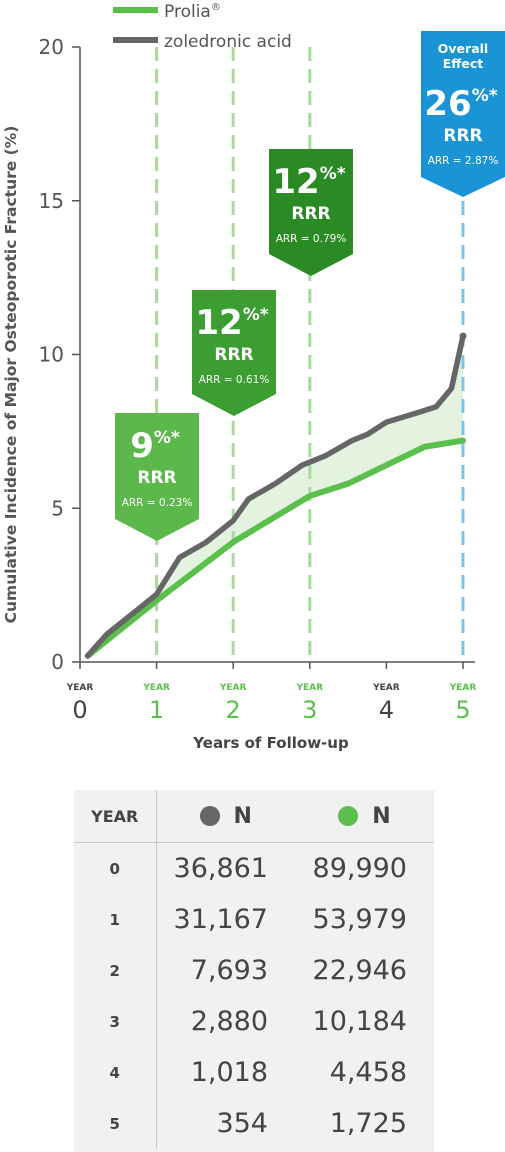 The width and height of the screenshot is (505, 1152). Describe the element at coordinates (115, 1123) in the screenshot. I see `year-cell: 5` at that location.